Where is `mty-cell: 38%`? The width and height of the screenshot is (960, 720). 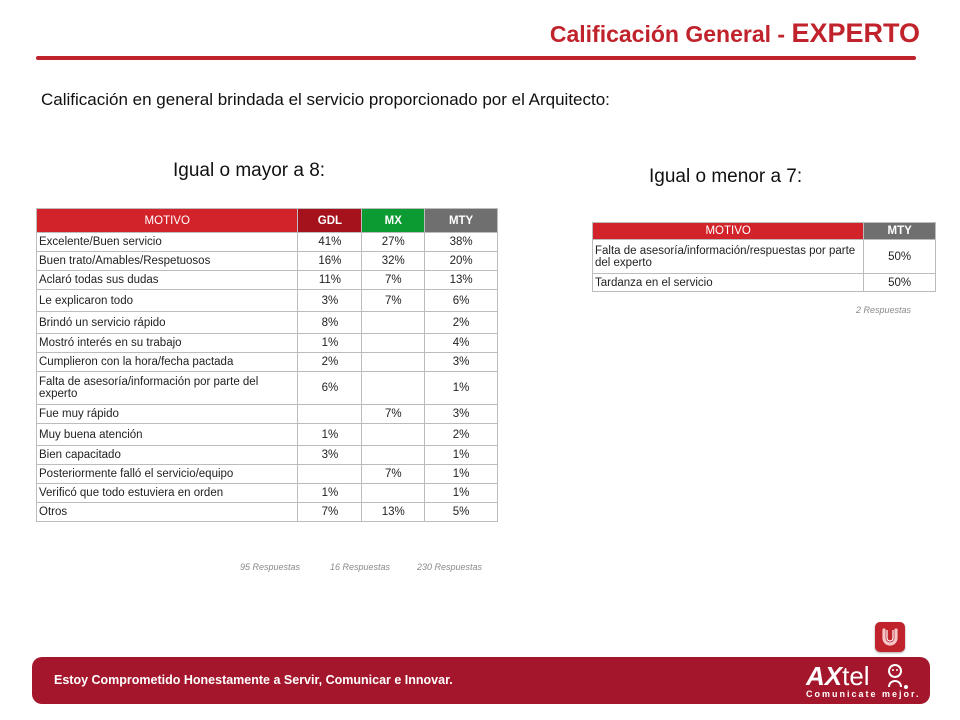
mty-cell: 38% is located at coordinates (461, 242).